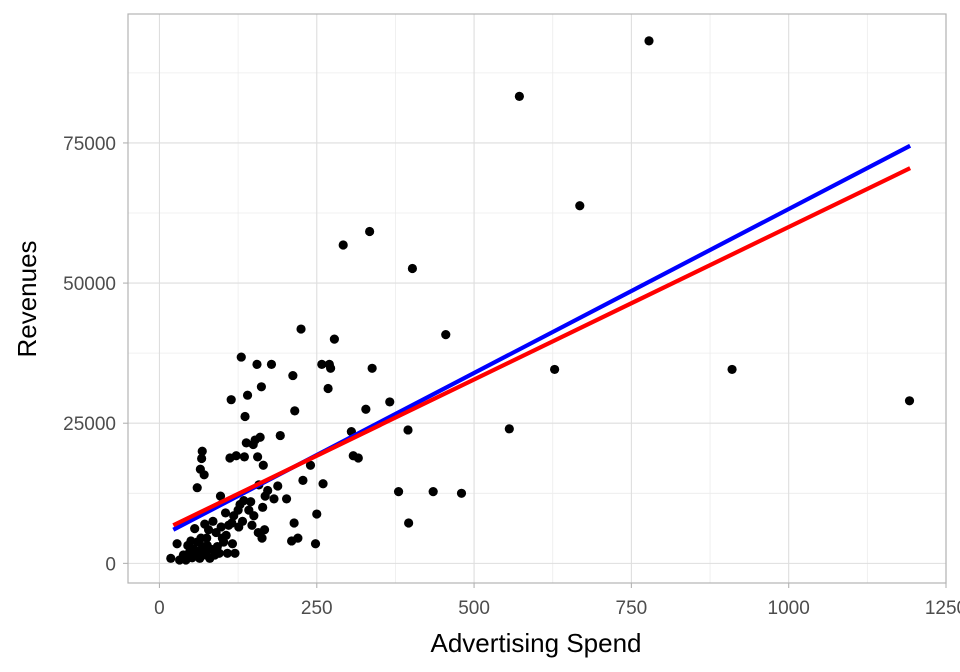 The height and width of the screenshot is (672, 960). Describe the element at coordinates (789, 608) in the screenshot. I see `x-tick-label: 1000` at that location.